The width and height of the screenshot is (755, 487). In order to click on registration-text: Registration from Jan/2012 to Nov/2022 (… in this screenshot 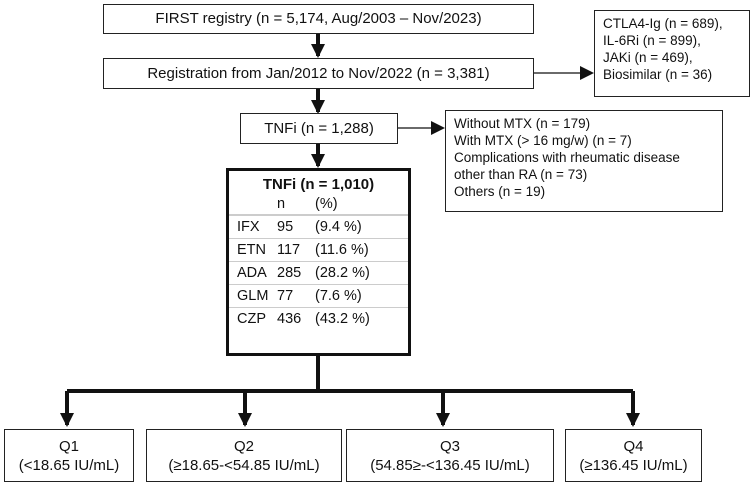, I will do `click(318, 73)`.